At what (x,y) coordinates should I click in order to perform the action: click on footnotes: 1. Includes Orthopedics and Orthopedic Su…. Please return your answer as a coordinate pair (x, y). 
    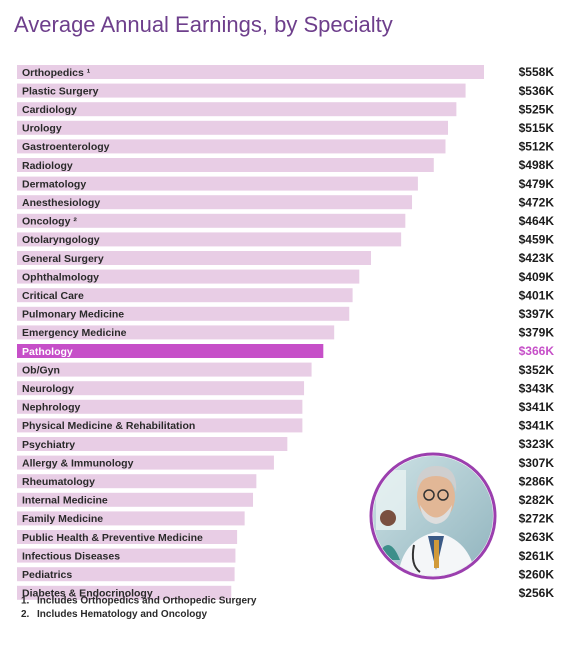
    Looking at the image, I should click on (139, 608).